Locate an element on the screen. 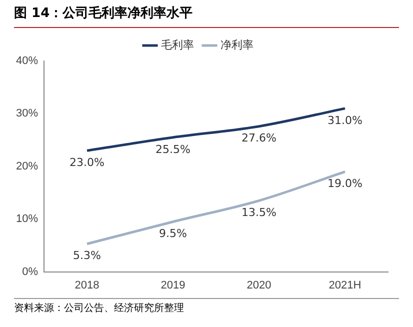 This screenshot has width=413, height=327. x-tick-label: 2018 is located at coordinates (87, 285).